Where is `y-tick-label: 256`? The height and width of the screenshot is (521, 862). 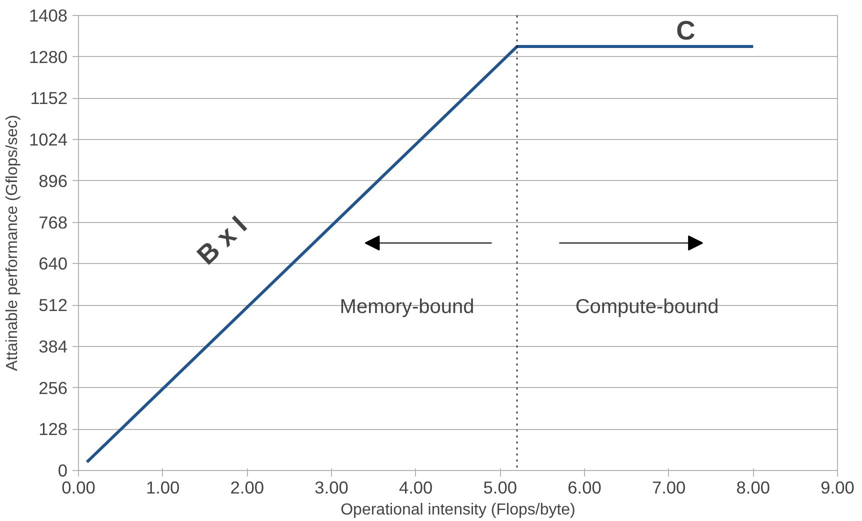 y-tick-label: 256 is located at coordinates (53, 388).